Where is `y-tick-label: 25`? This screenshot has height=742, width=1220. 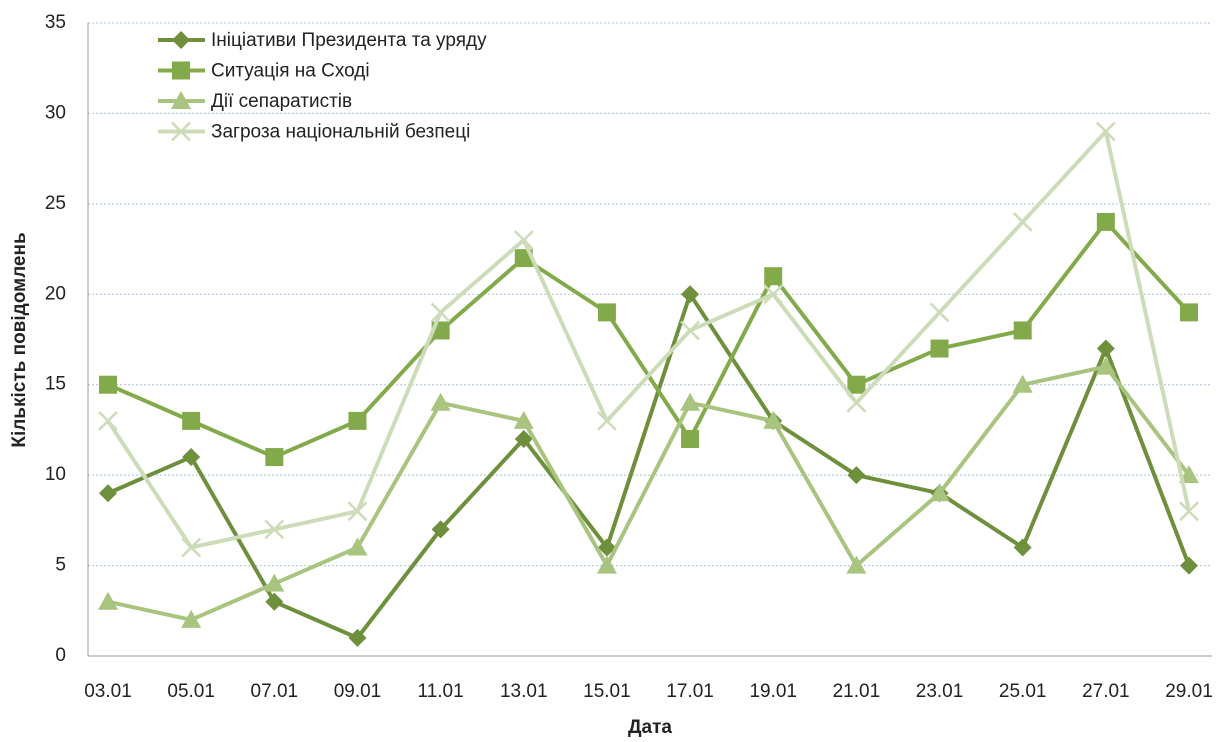
y-tick-label: 25 is located at coordinates (55, 203).